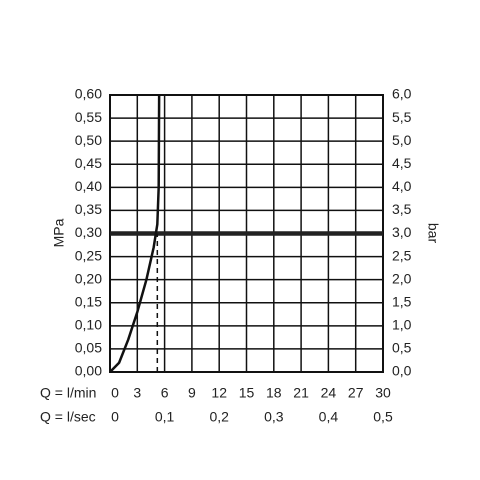  What do you see at coordinates (115, 393) in the screenshot?
I see `x-tick-label: 0` at bounding box center [115, 393].